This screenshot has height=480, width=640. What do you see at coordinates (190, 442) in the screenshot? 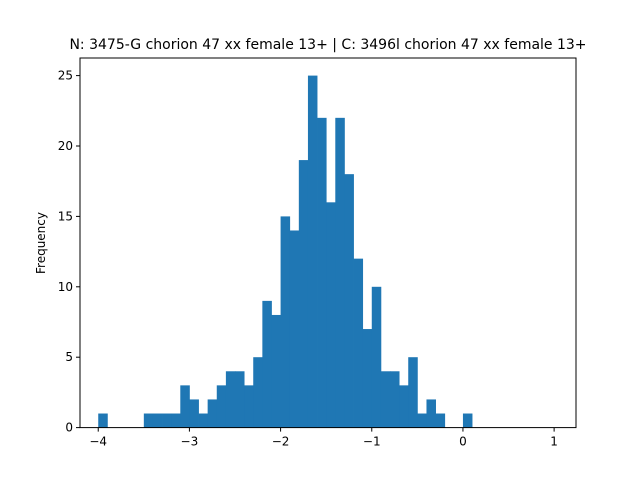
I see `x-tick-label: −3` at bounding box center [190, 442].